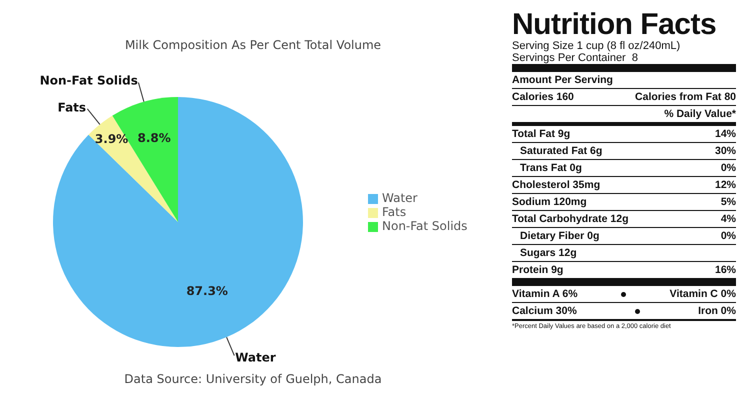 This screenshot has width=744, height=407. I want to click on text: Protein 9g, so click(538, 270).